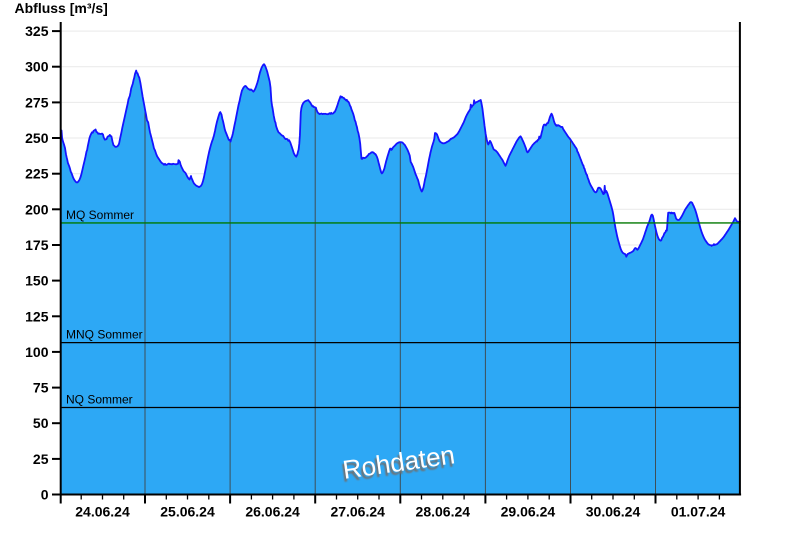 Image resolution: width=800 pixels, height=550 pixels. I want to click on svg-text: 200, so click(37, 209).